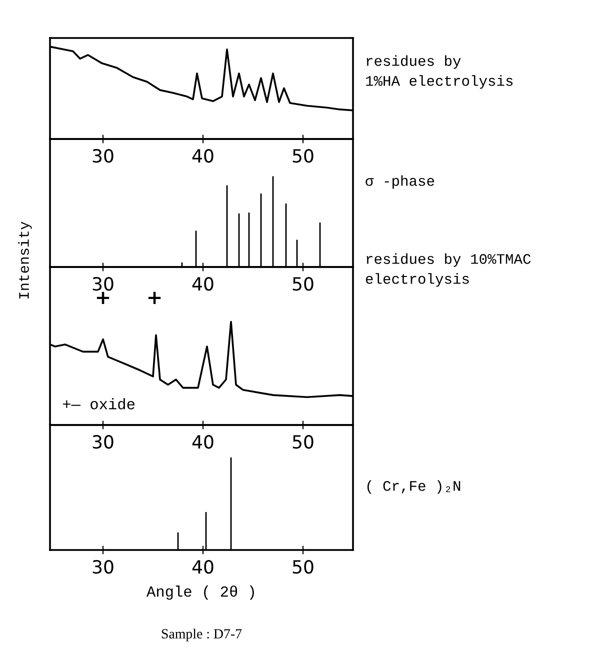  What do you see at coordinates (202, 635) in the screenshot?
I see `text: Sample : D7-7` at bounding box center [202, 635].